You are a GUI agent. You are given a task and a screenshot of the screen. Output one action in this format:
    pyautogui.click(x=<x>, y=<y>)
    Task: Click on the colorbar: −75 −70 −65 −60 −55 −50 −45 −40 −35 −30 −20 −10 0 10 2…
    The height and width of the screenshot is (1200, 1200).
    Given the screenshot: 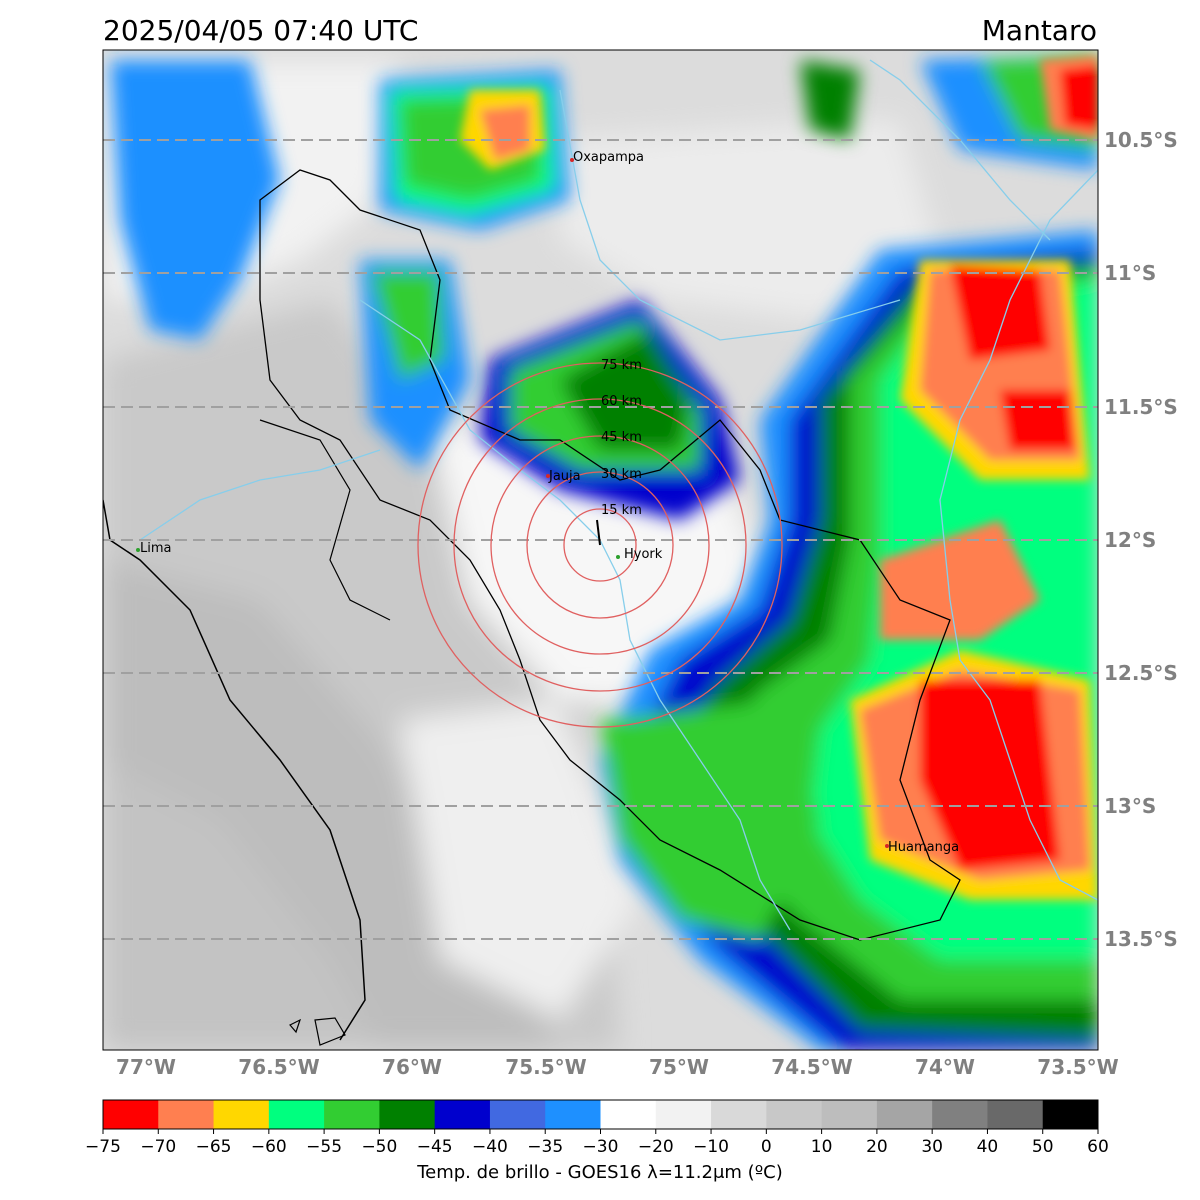 What is the action you would take?
    pyautogui.click(x=597, y=1128)
    